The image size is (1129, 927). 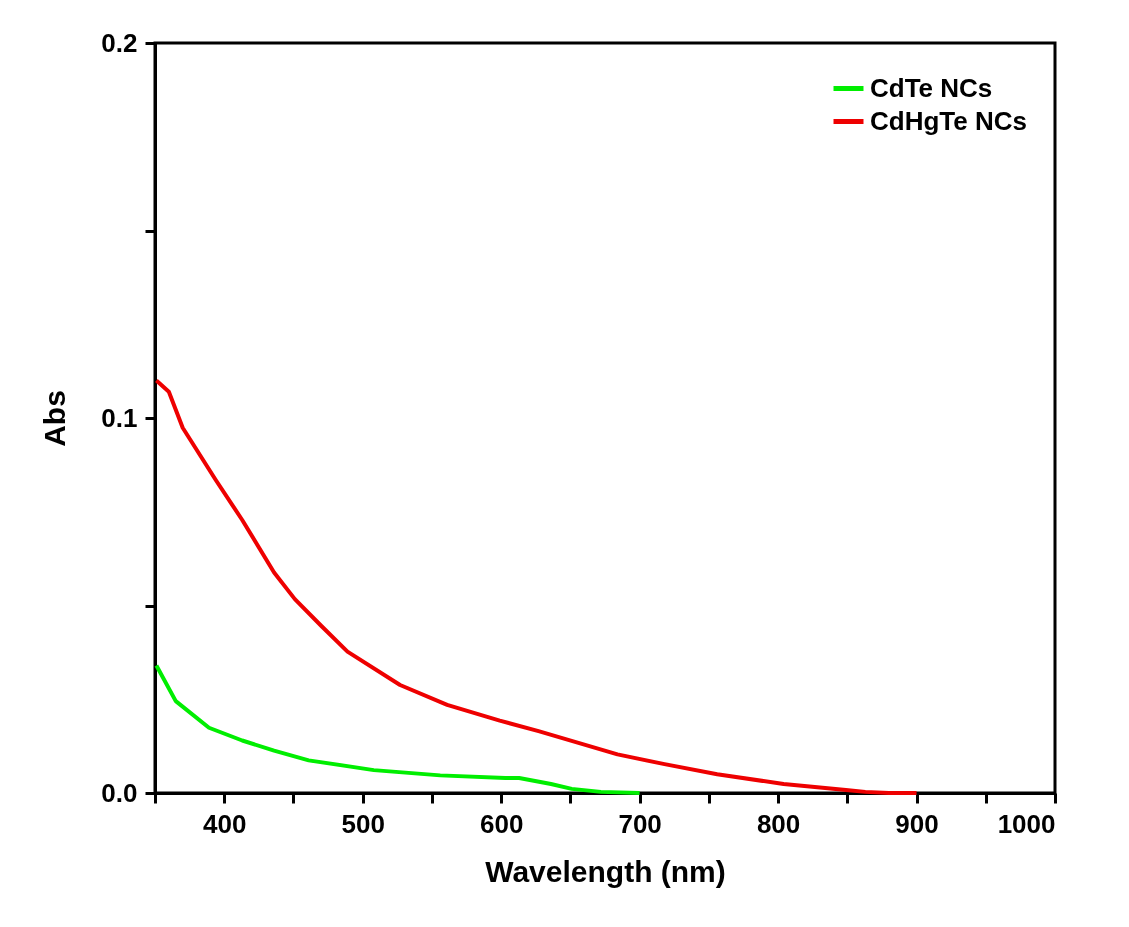 I want to click on legend-label: CdTe NCs, so click(x=931, y=87).